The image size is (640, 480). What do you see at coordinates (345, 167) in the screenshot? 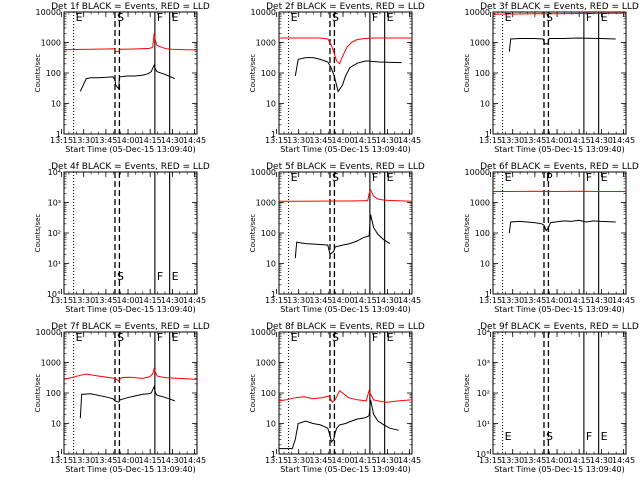
I see `panel-title: Det 5f BLACK = Events, RED = LLD` at bounding box center [345, 167].